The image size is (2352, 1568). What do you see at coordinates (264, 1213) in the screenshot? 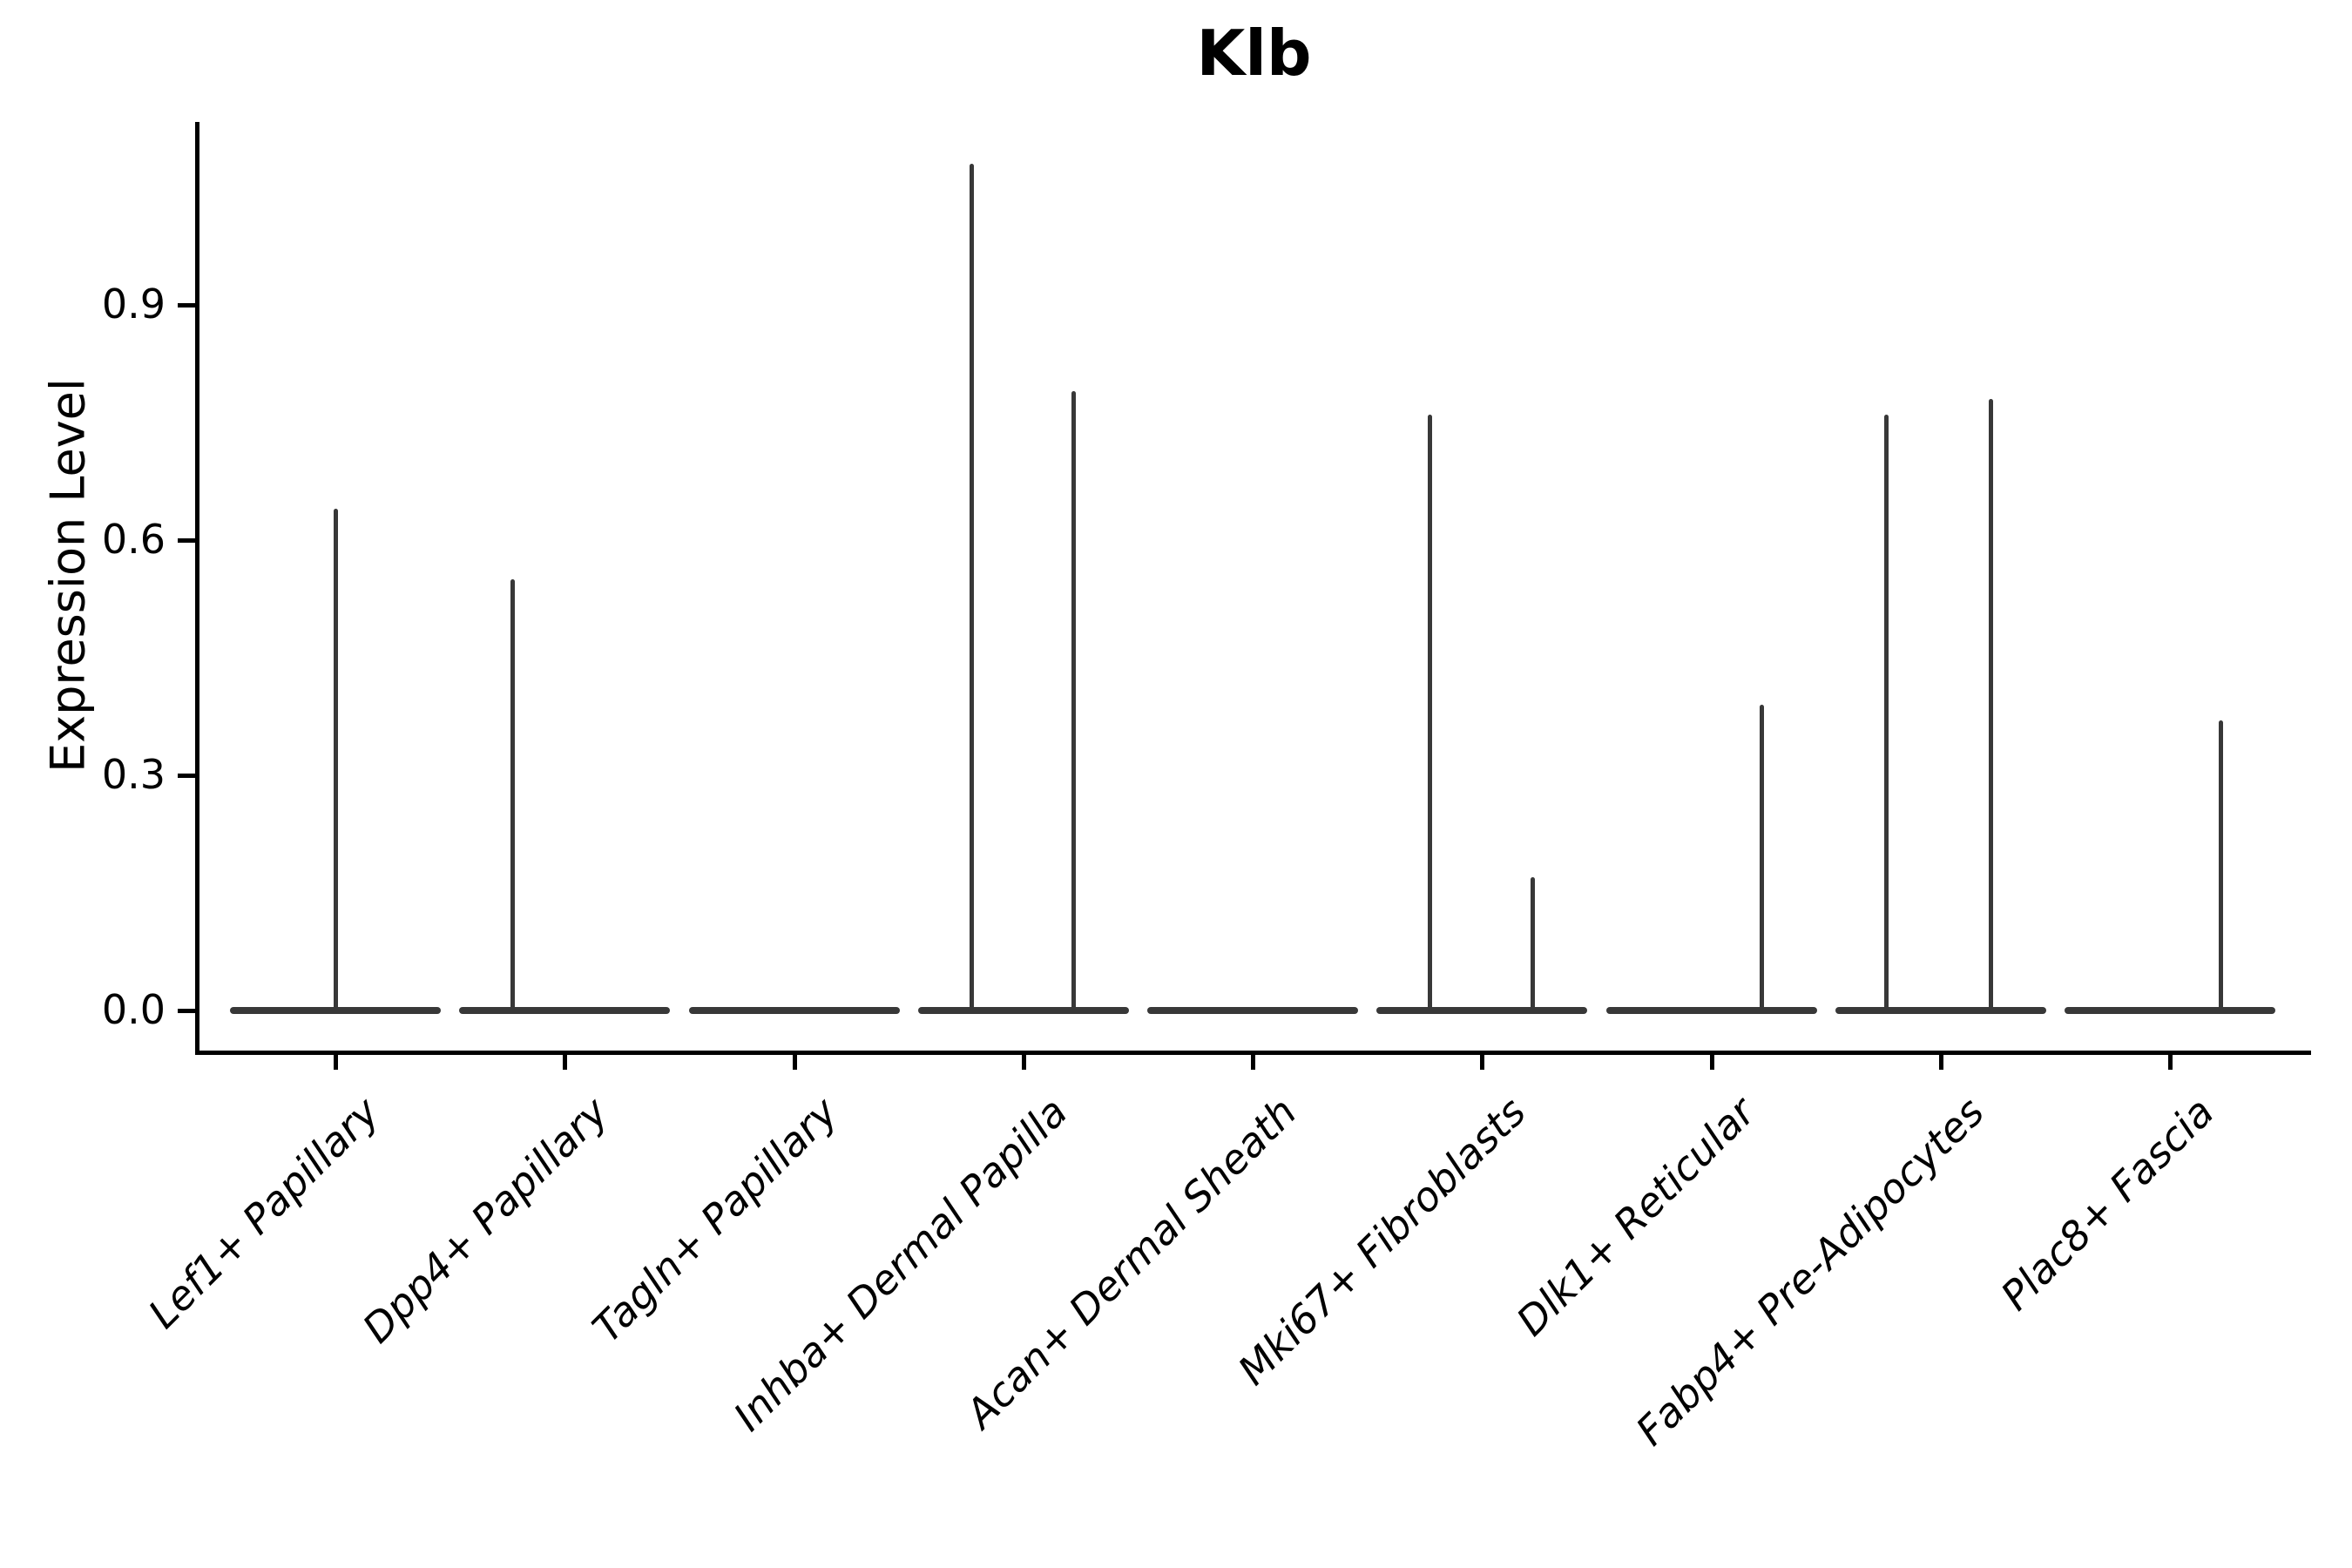
I see `x-axis-category-label: Lef1+ Papillary` at bounding box center [264, 1213].